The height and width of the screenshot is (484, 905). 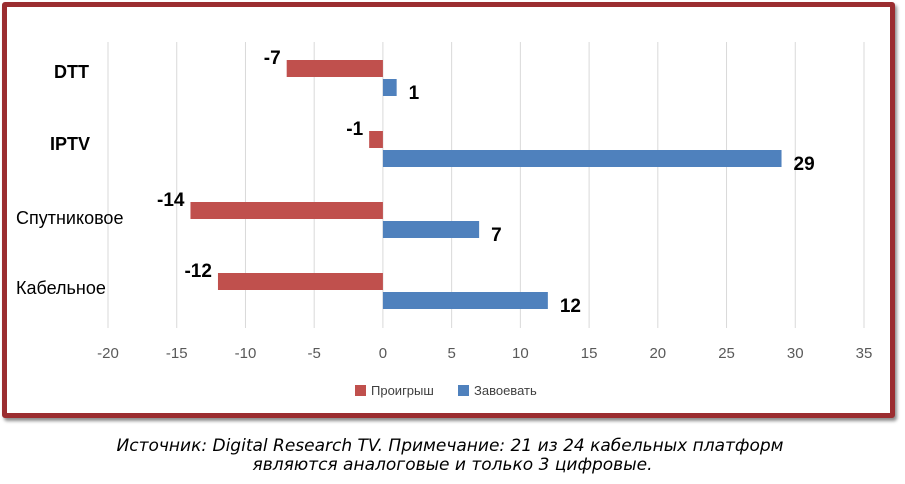 I want to click on category-label: DTT, so click(x=71, y=72).